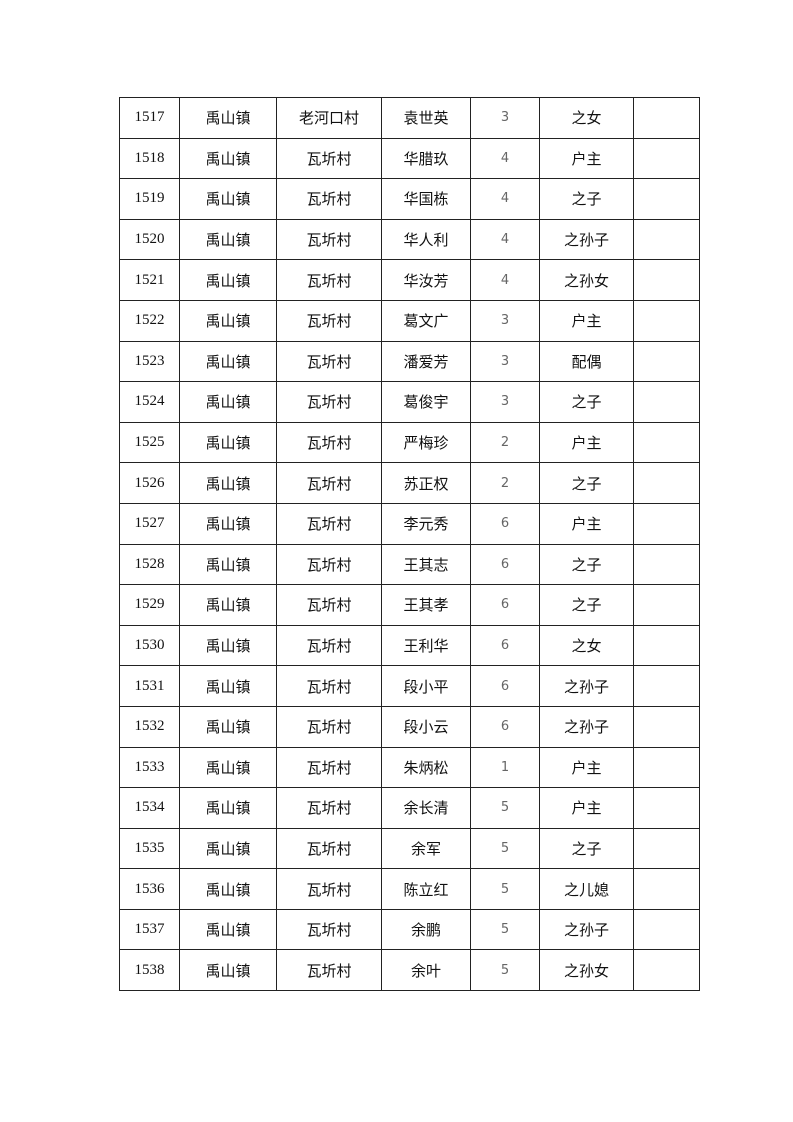 Image resolution: width=793 pixels, height=1122 pixels. I want to click on row-number-cell: 1527, so click(149, 523).